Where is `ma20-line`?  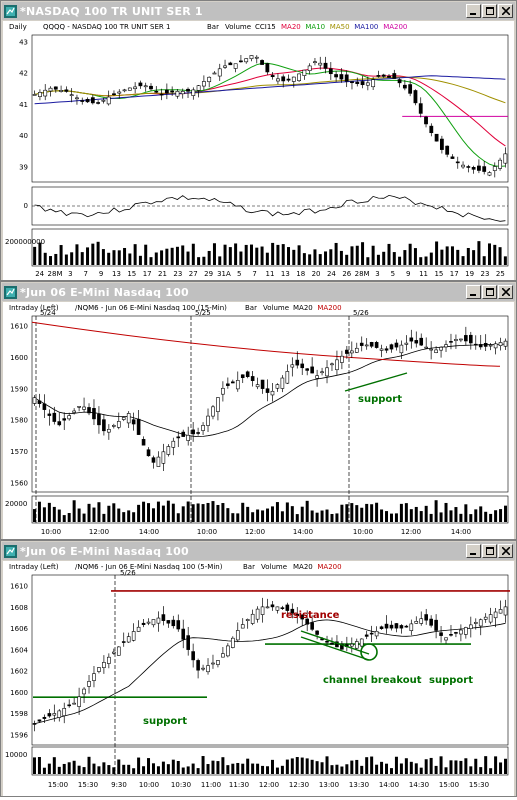 ma20-line is located at coordinates (270, 390).